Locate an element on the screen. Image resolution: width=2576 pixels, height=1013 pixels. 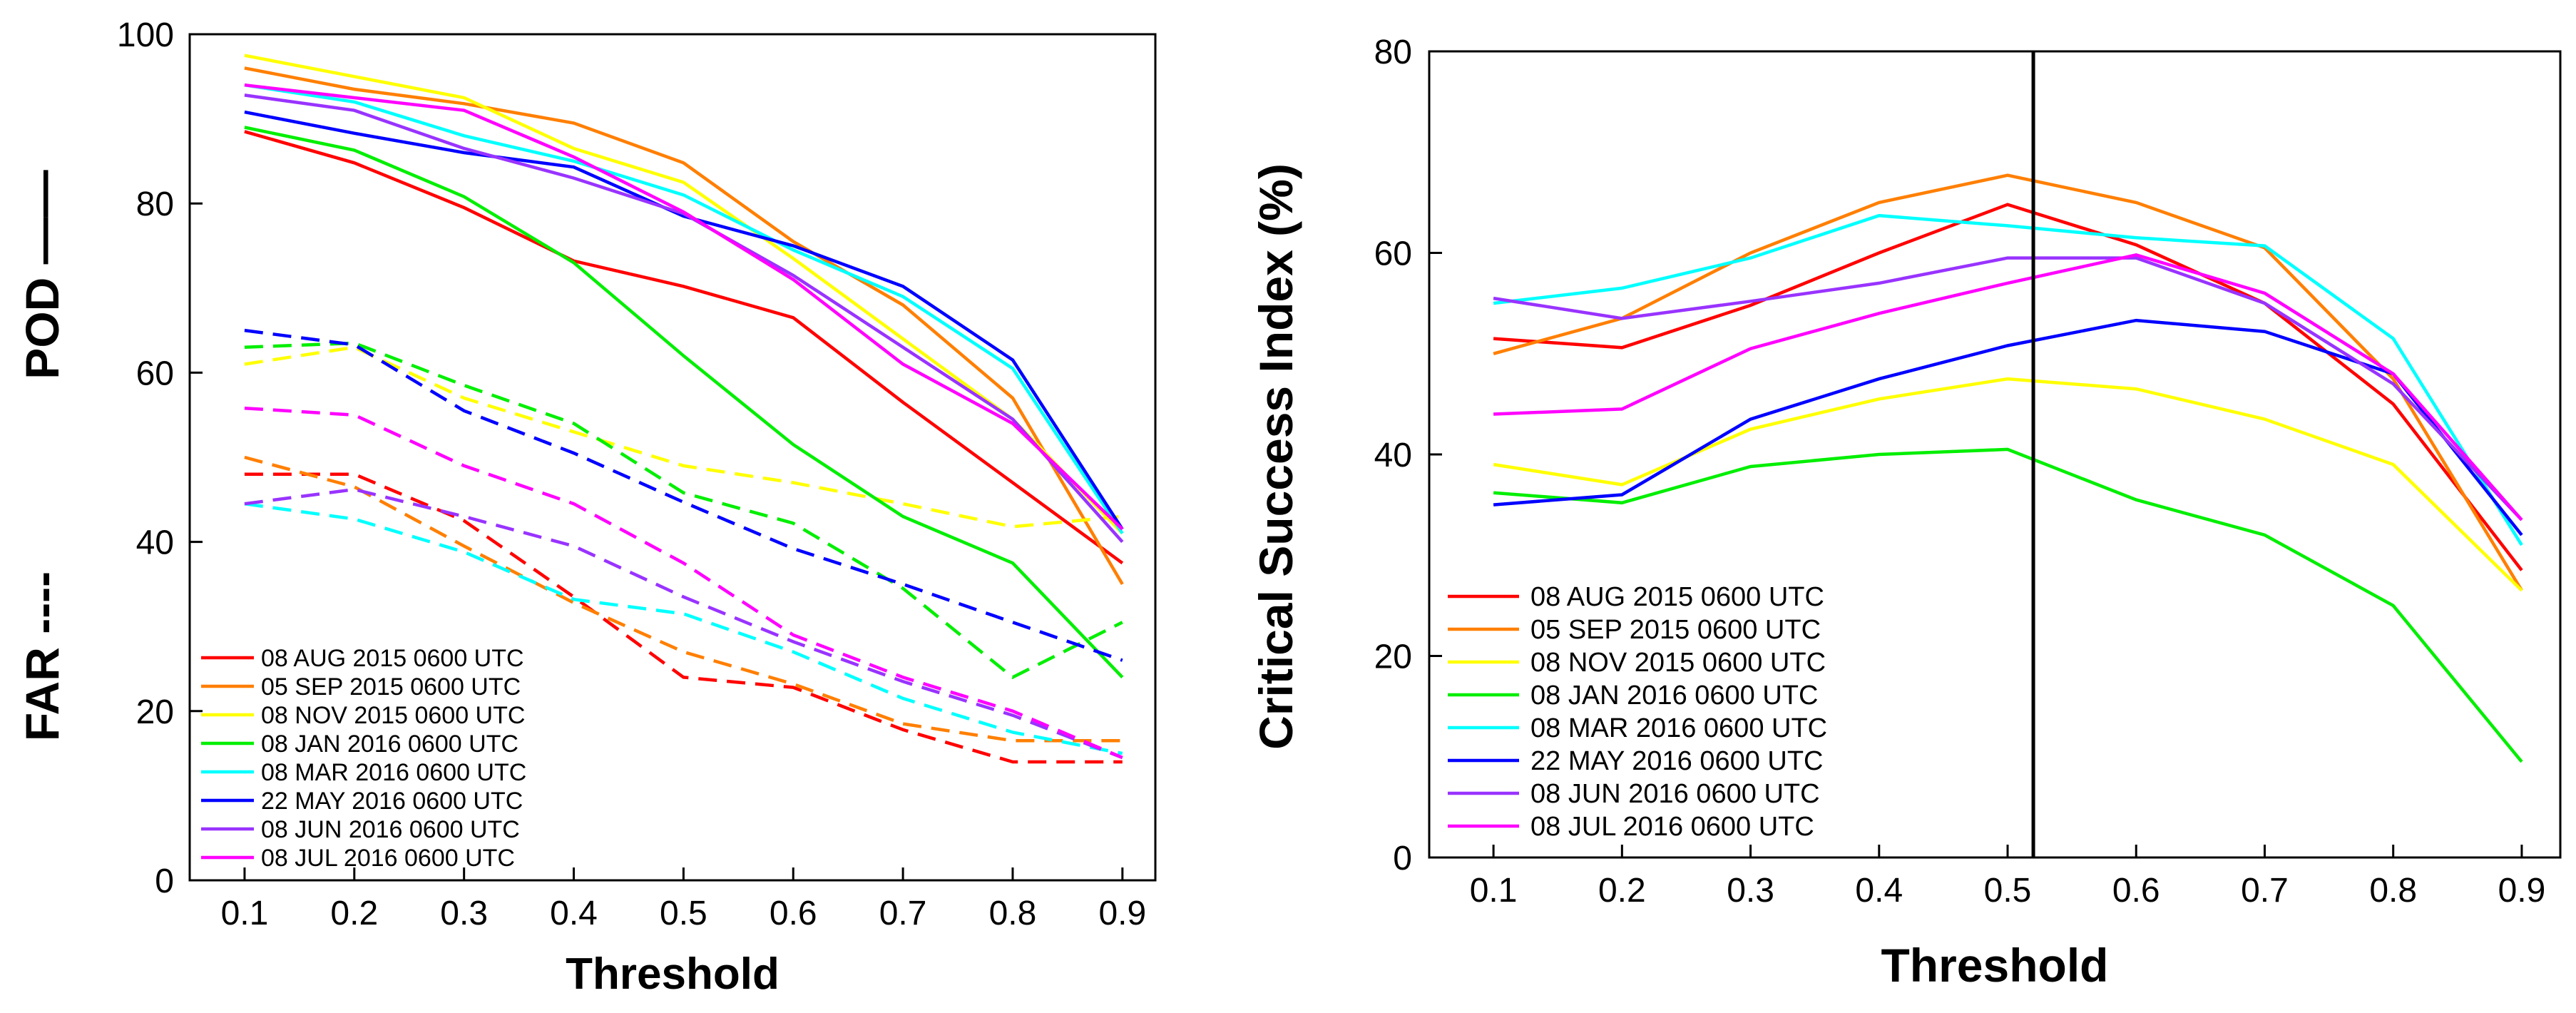
pod-axis-label: POD —— is located at coordinates (42, 274).